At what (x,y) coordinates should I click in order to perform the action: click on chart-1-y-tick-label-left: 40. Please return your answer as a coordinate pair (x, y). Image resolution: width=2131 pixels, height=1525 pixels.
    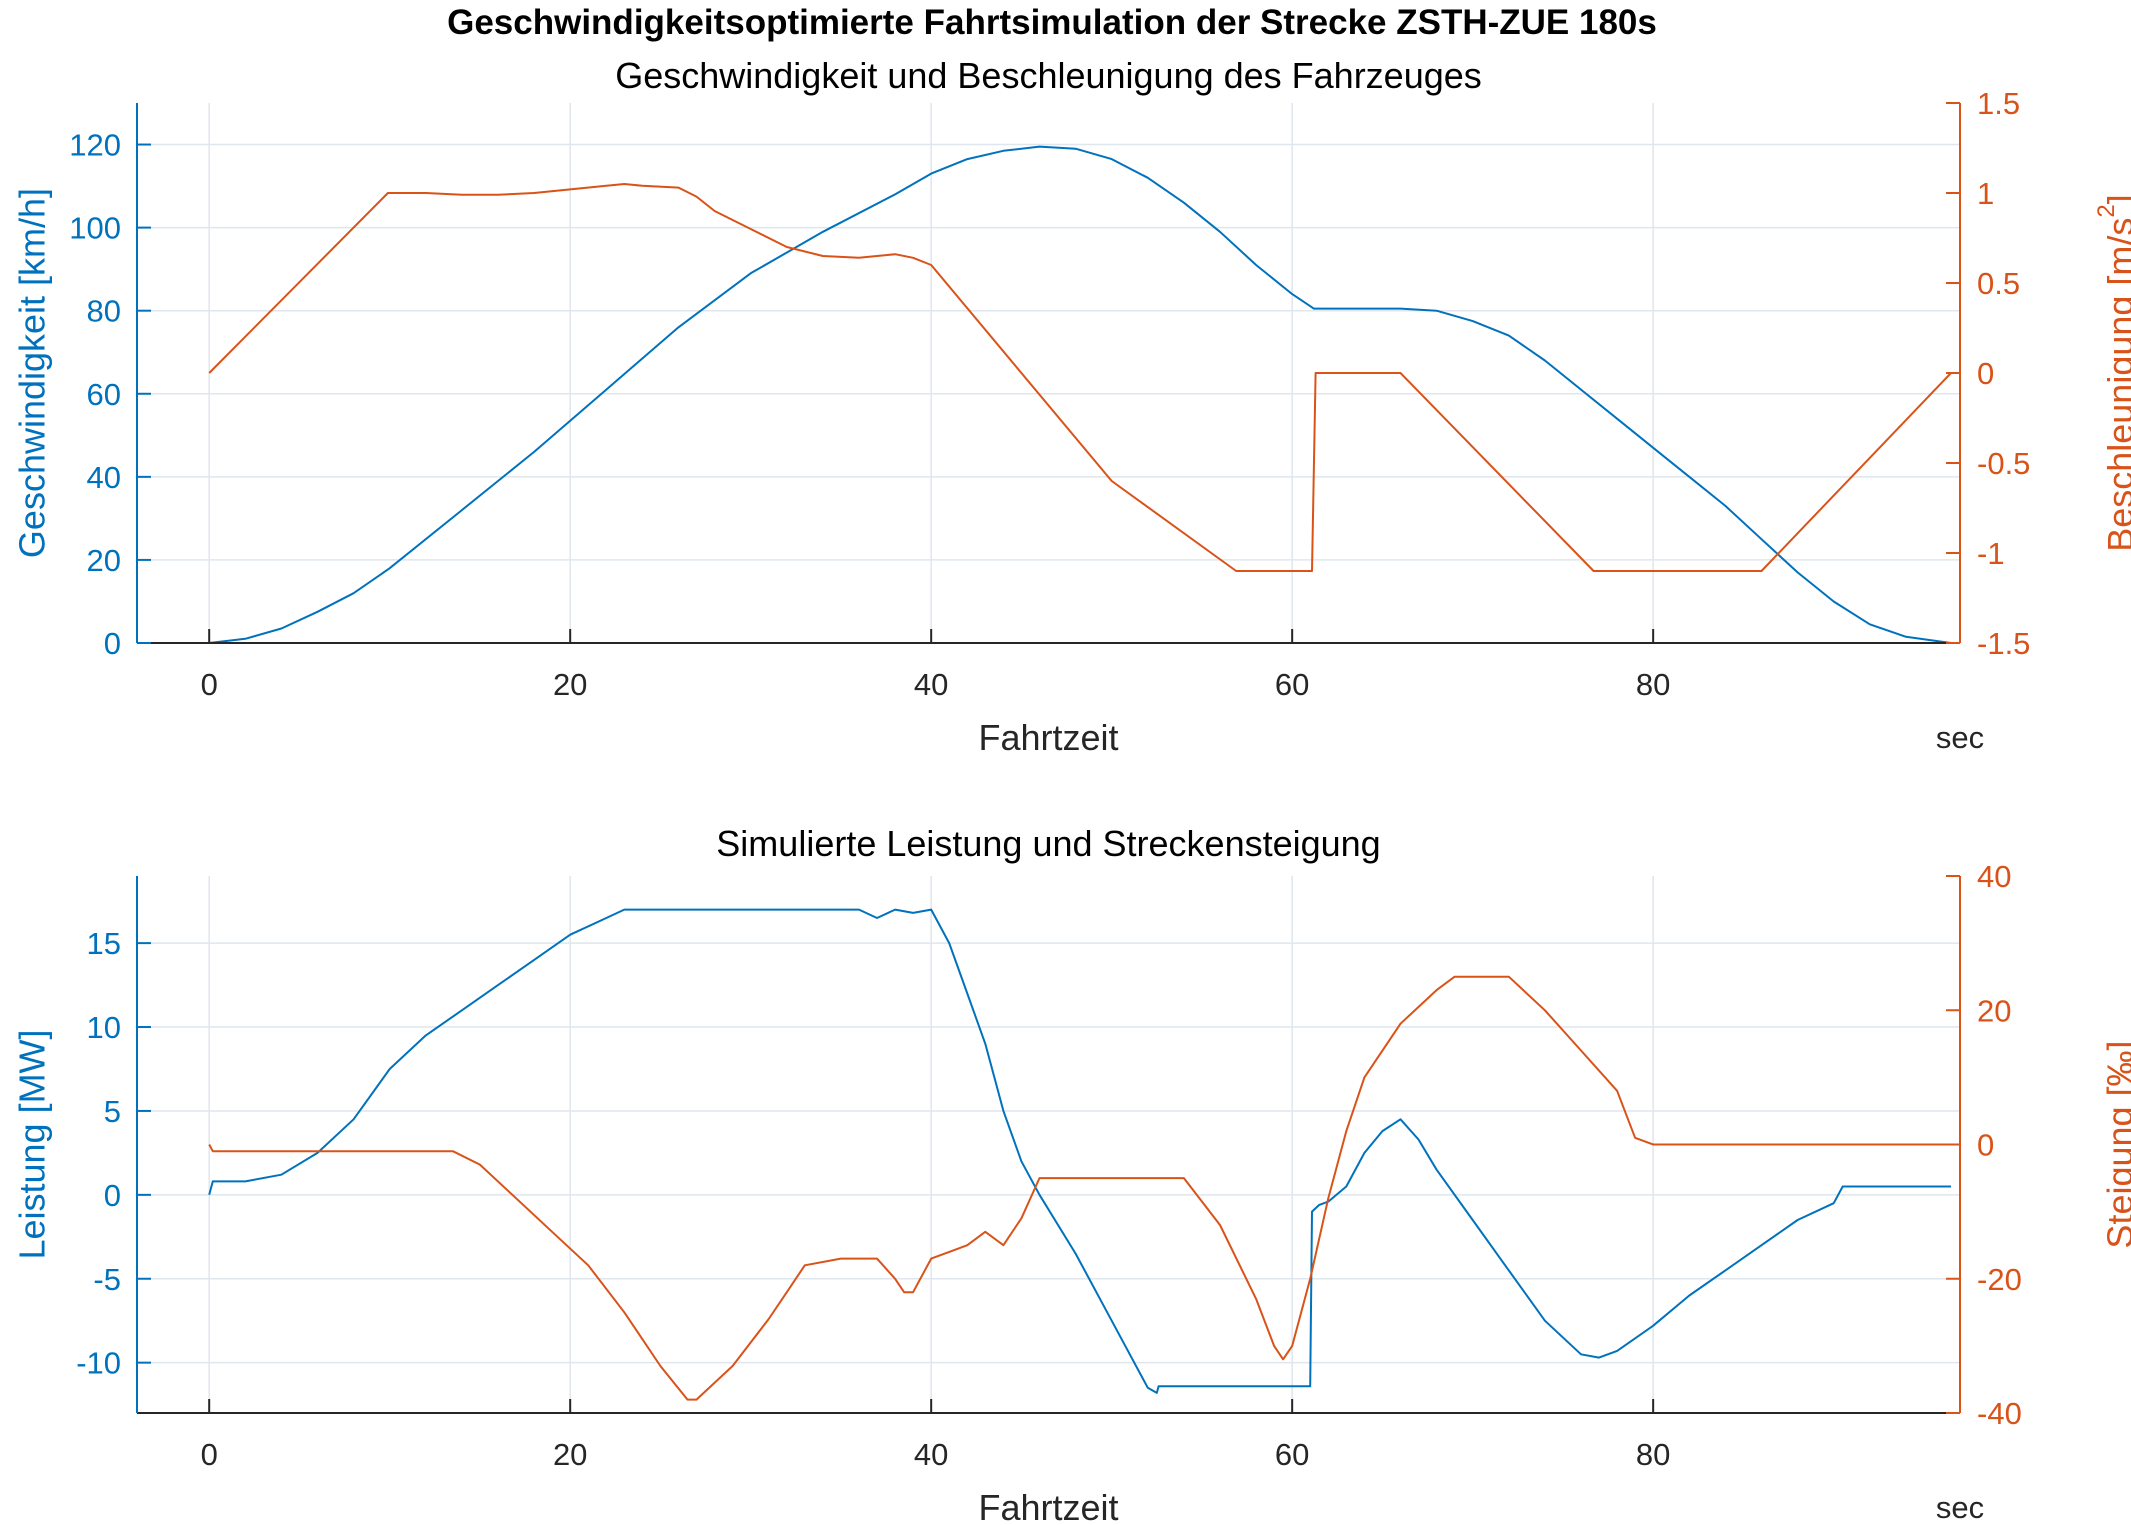
    Looking at the image, I should click on (104, 477).